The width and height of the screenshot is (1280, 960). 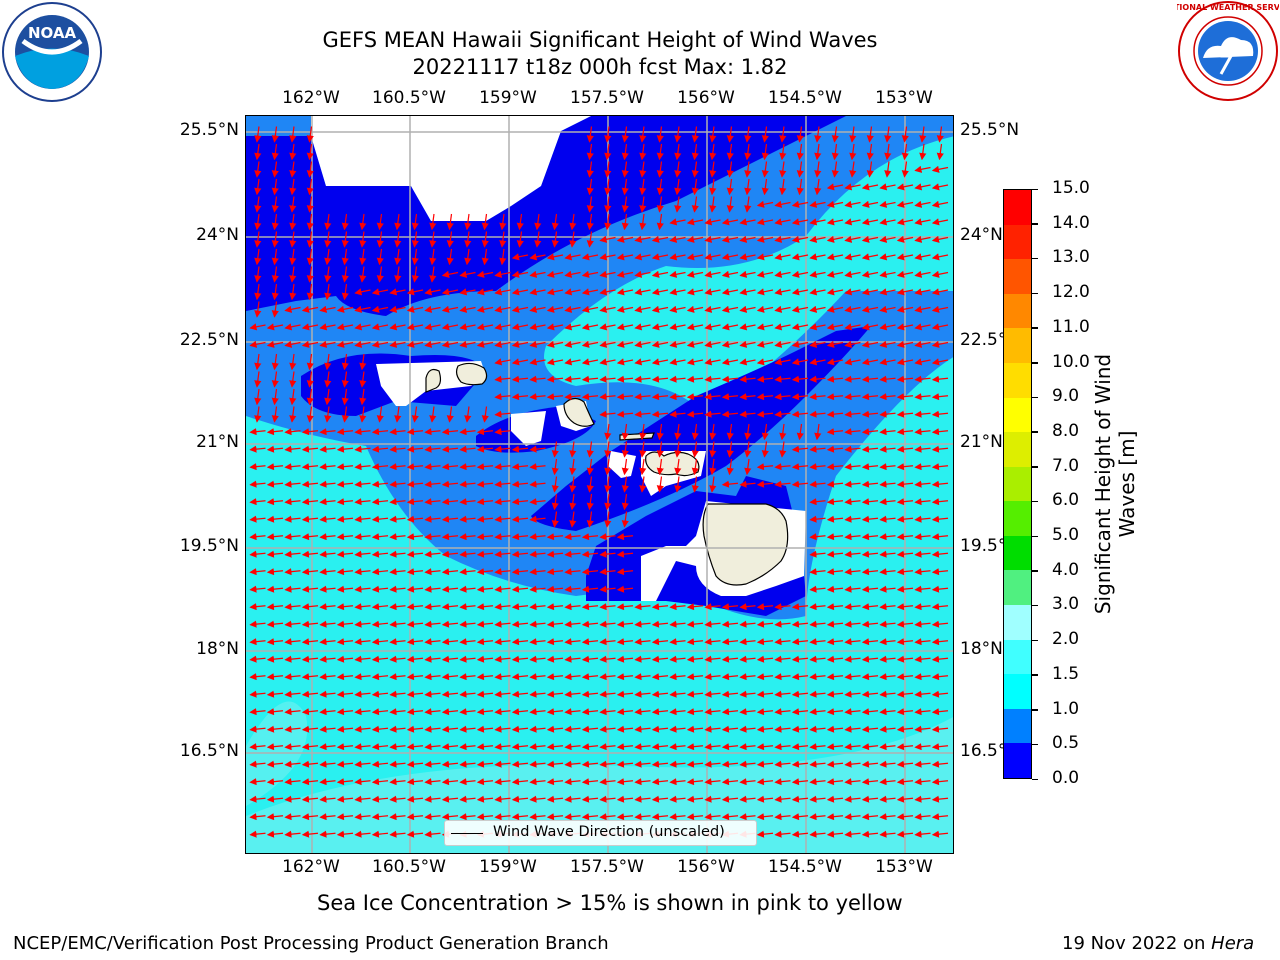 What do you see at coordinates (209, 340) in the screenshot?
I see `lat-left-label: 22.5°N` at bounding box center [209, 340].